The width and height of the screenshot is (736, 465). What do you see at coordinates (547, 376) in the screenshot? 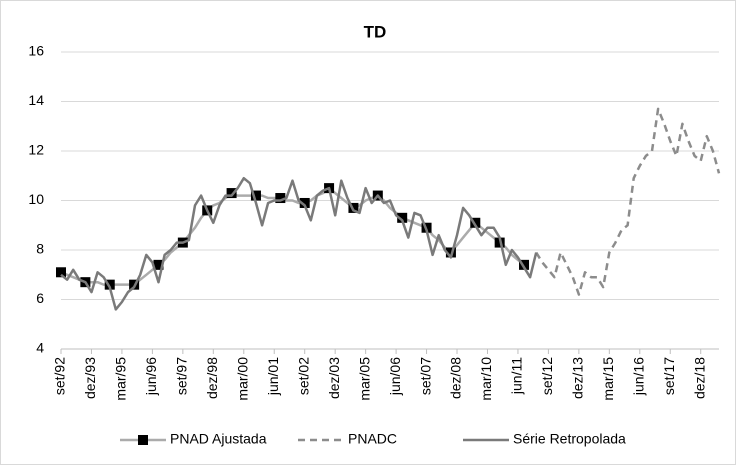
I see `x-tick-label: set/12` at bounding box center [547, 376].